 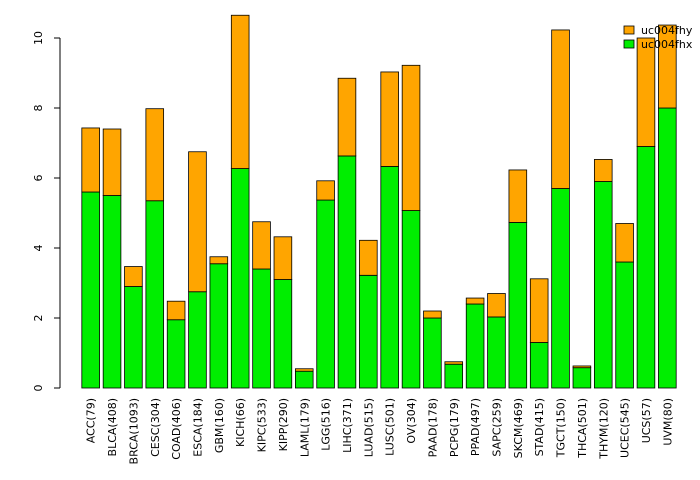 What do you see at coordinates (603, 429) in the screenshot?
I see `x-tick-label: THYM(120)` at bounding box center [603, 429].